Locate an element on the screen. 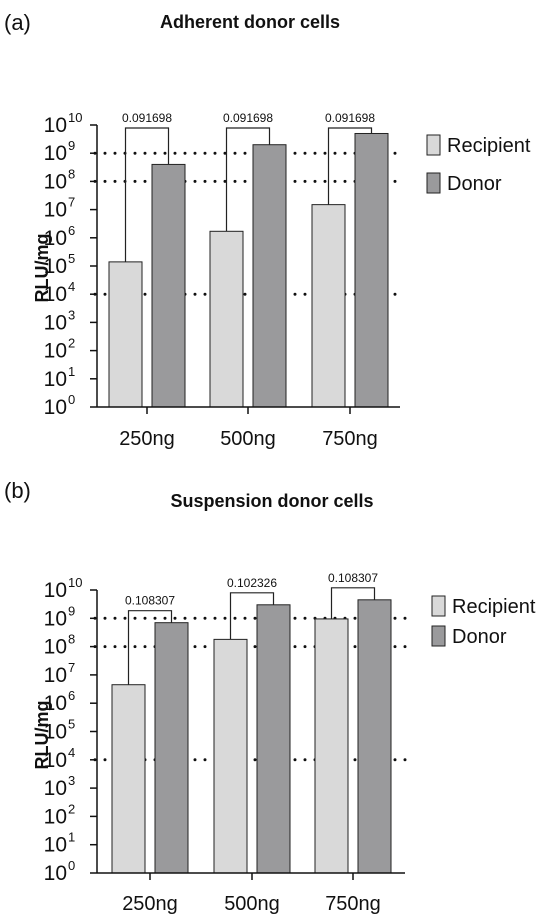  p-value-label: 0.102326 is located at coordinates (252, 583).